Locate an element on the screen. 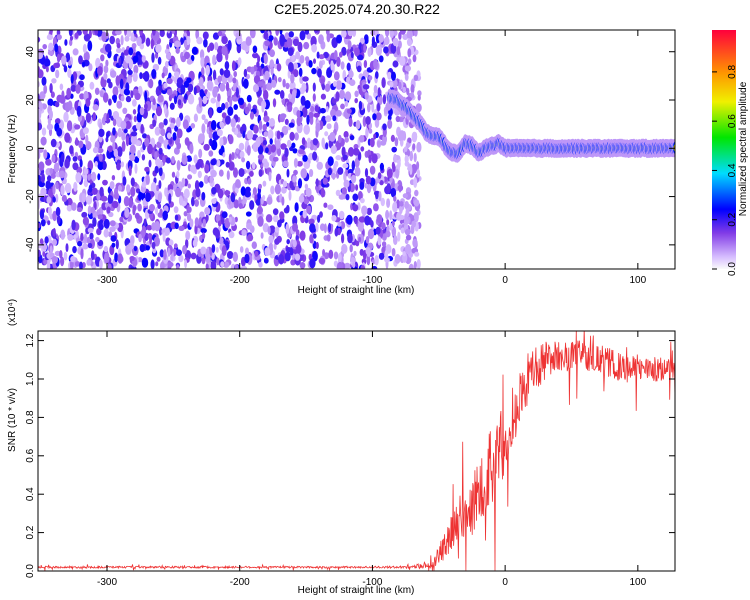  y-tick-label: 0.2 is located at coordinates (30, 532).